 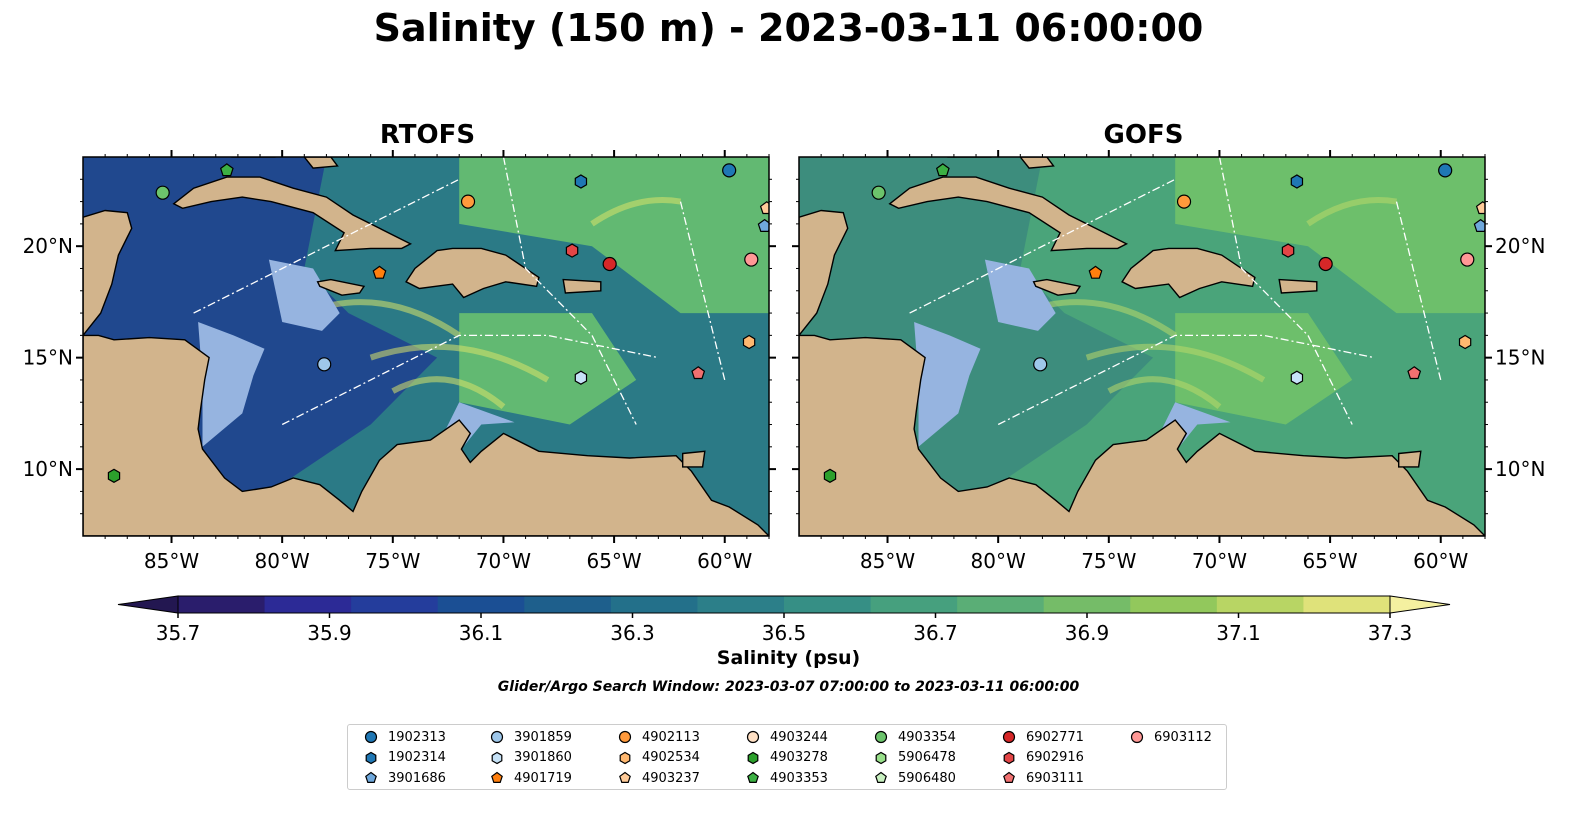 What do you see at coordinates (632, 633) in the screenshot?
I see `colorbar-tick-label: 36.3` at bounding box center [632, 633].